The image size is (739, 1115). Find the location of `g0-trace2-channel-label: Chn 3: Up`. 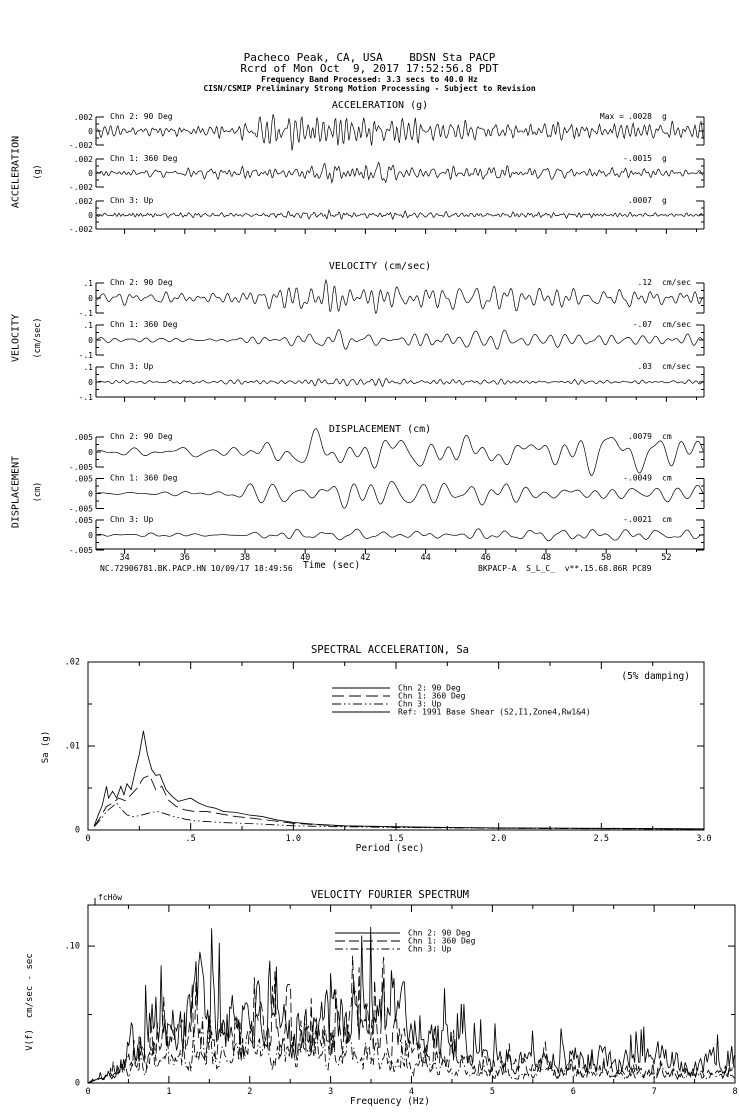

g0-trace2-channel-label: Chn 3: Up is located at coordinates (132, 200).